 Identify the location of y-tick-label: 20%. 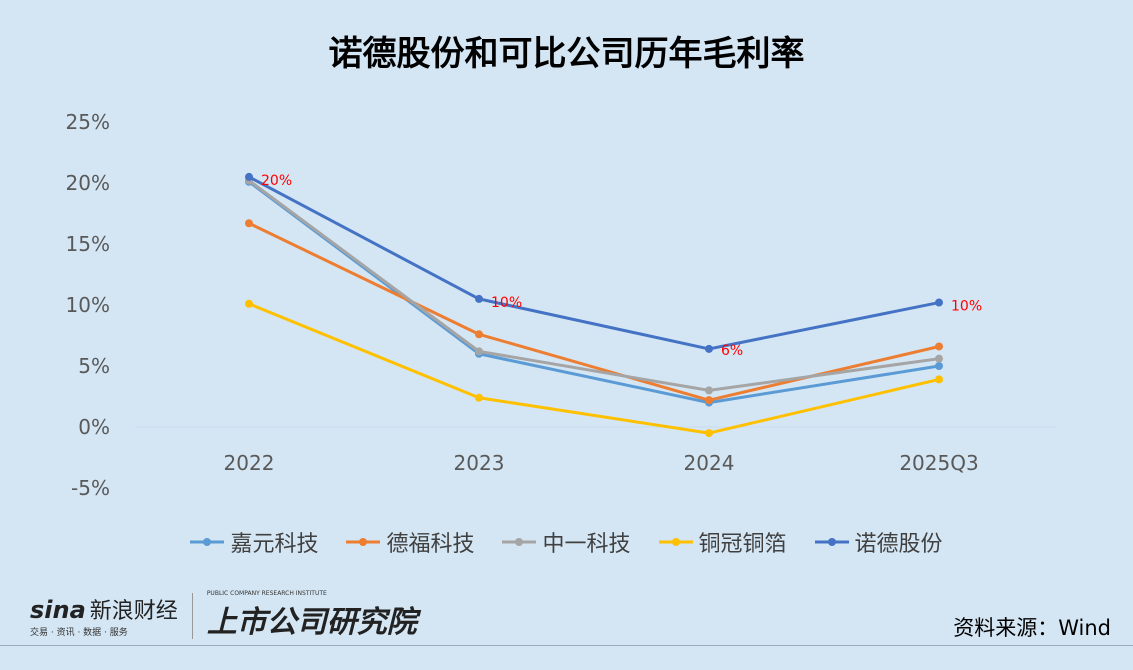
(88, 183).